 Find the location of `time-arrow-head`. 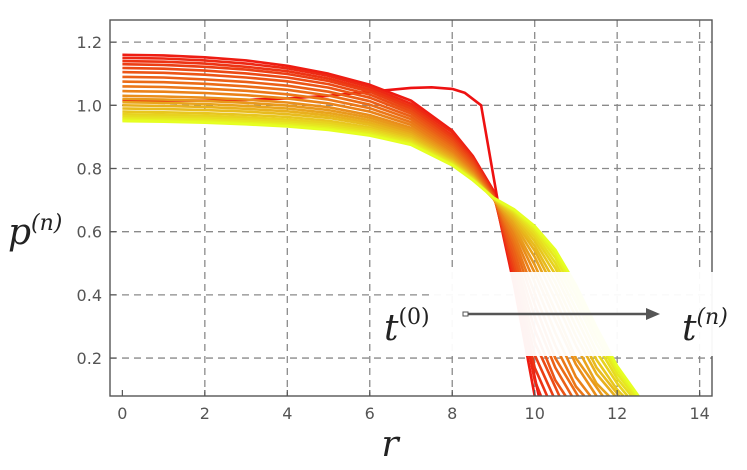

time-arrow-head is located at coordinates (653, 314).